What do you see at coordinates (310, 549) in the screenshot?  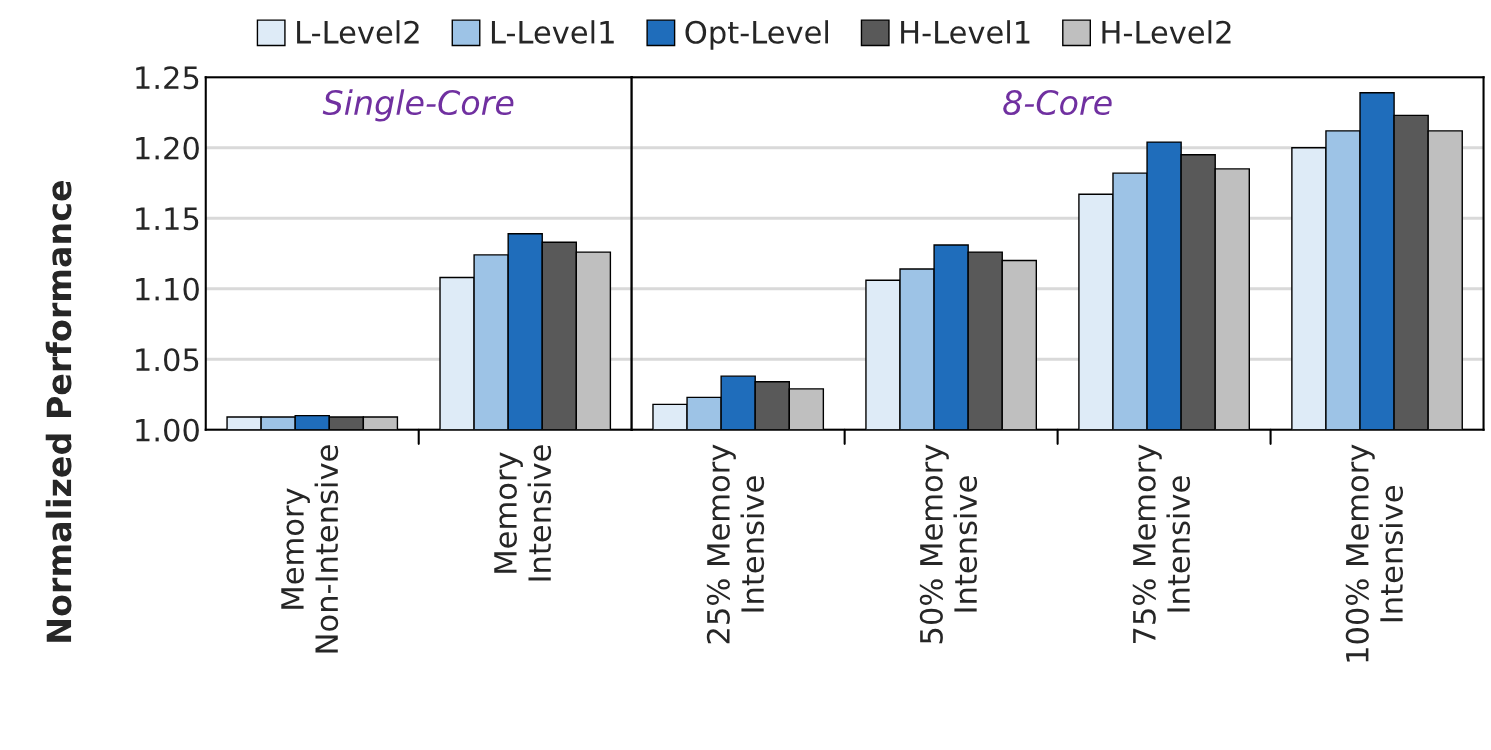 I see `x-tick-label: Memory Non-Intensive` at bounding box center [310, 549].